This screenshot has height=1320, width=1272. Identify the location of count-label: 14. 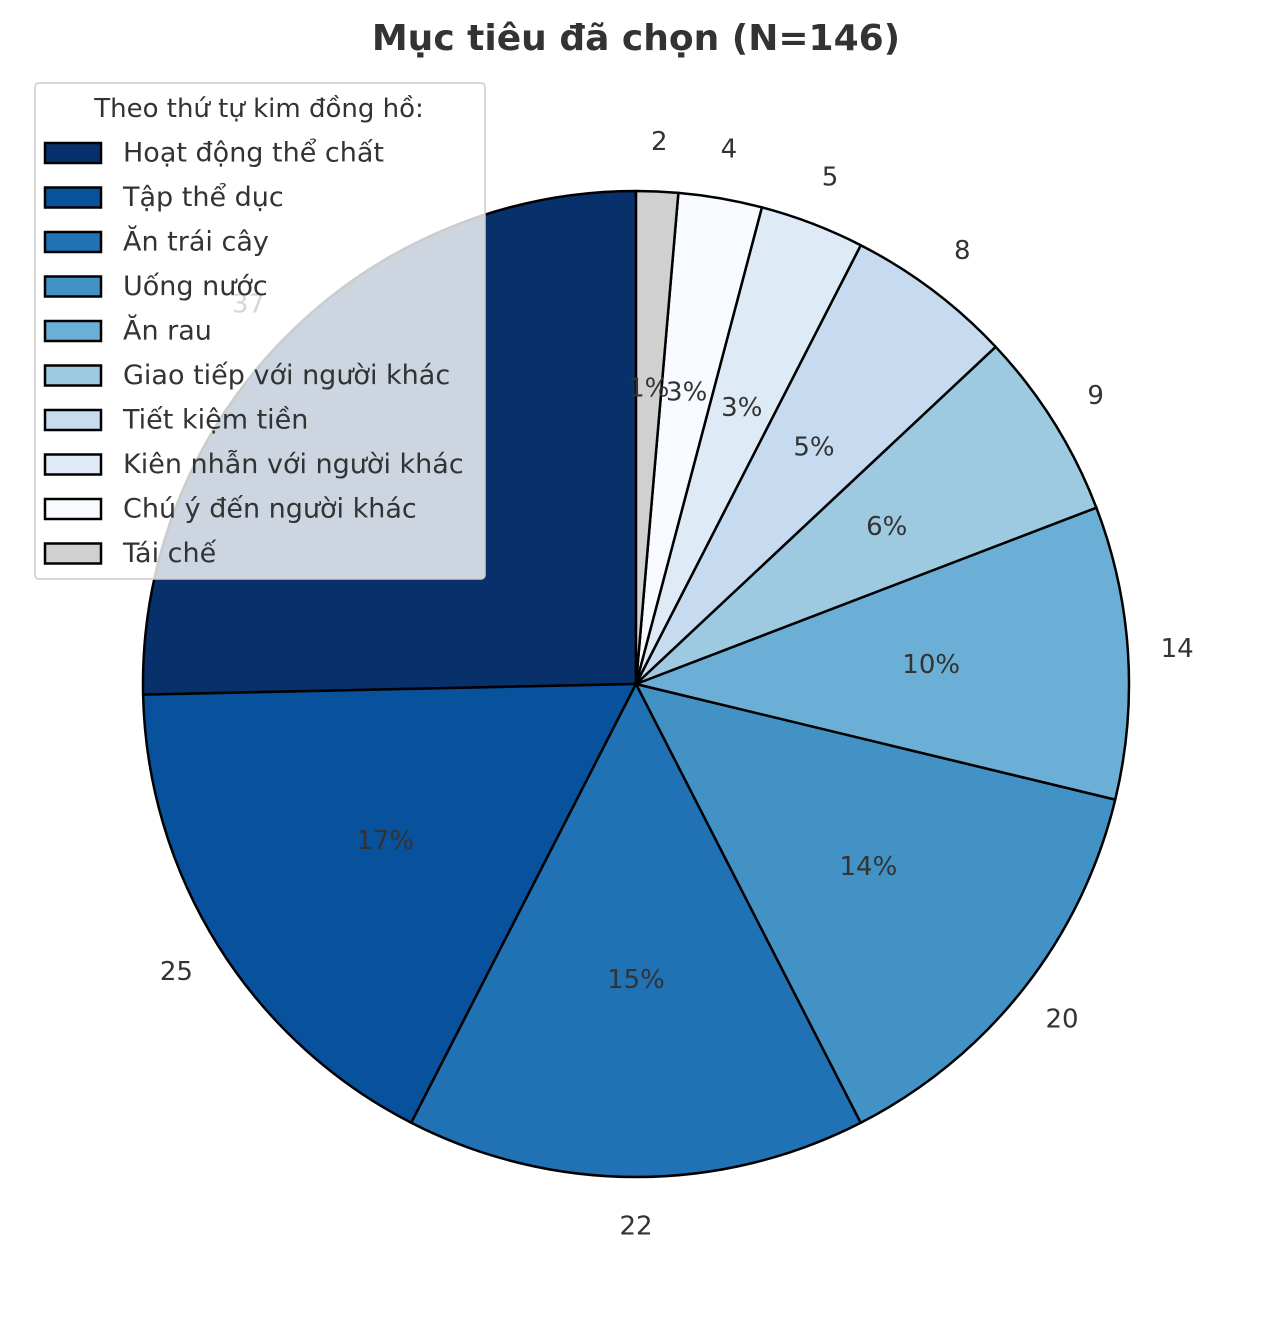
(1177, 649).